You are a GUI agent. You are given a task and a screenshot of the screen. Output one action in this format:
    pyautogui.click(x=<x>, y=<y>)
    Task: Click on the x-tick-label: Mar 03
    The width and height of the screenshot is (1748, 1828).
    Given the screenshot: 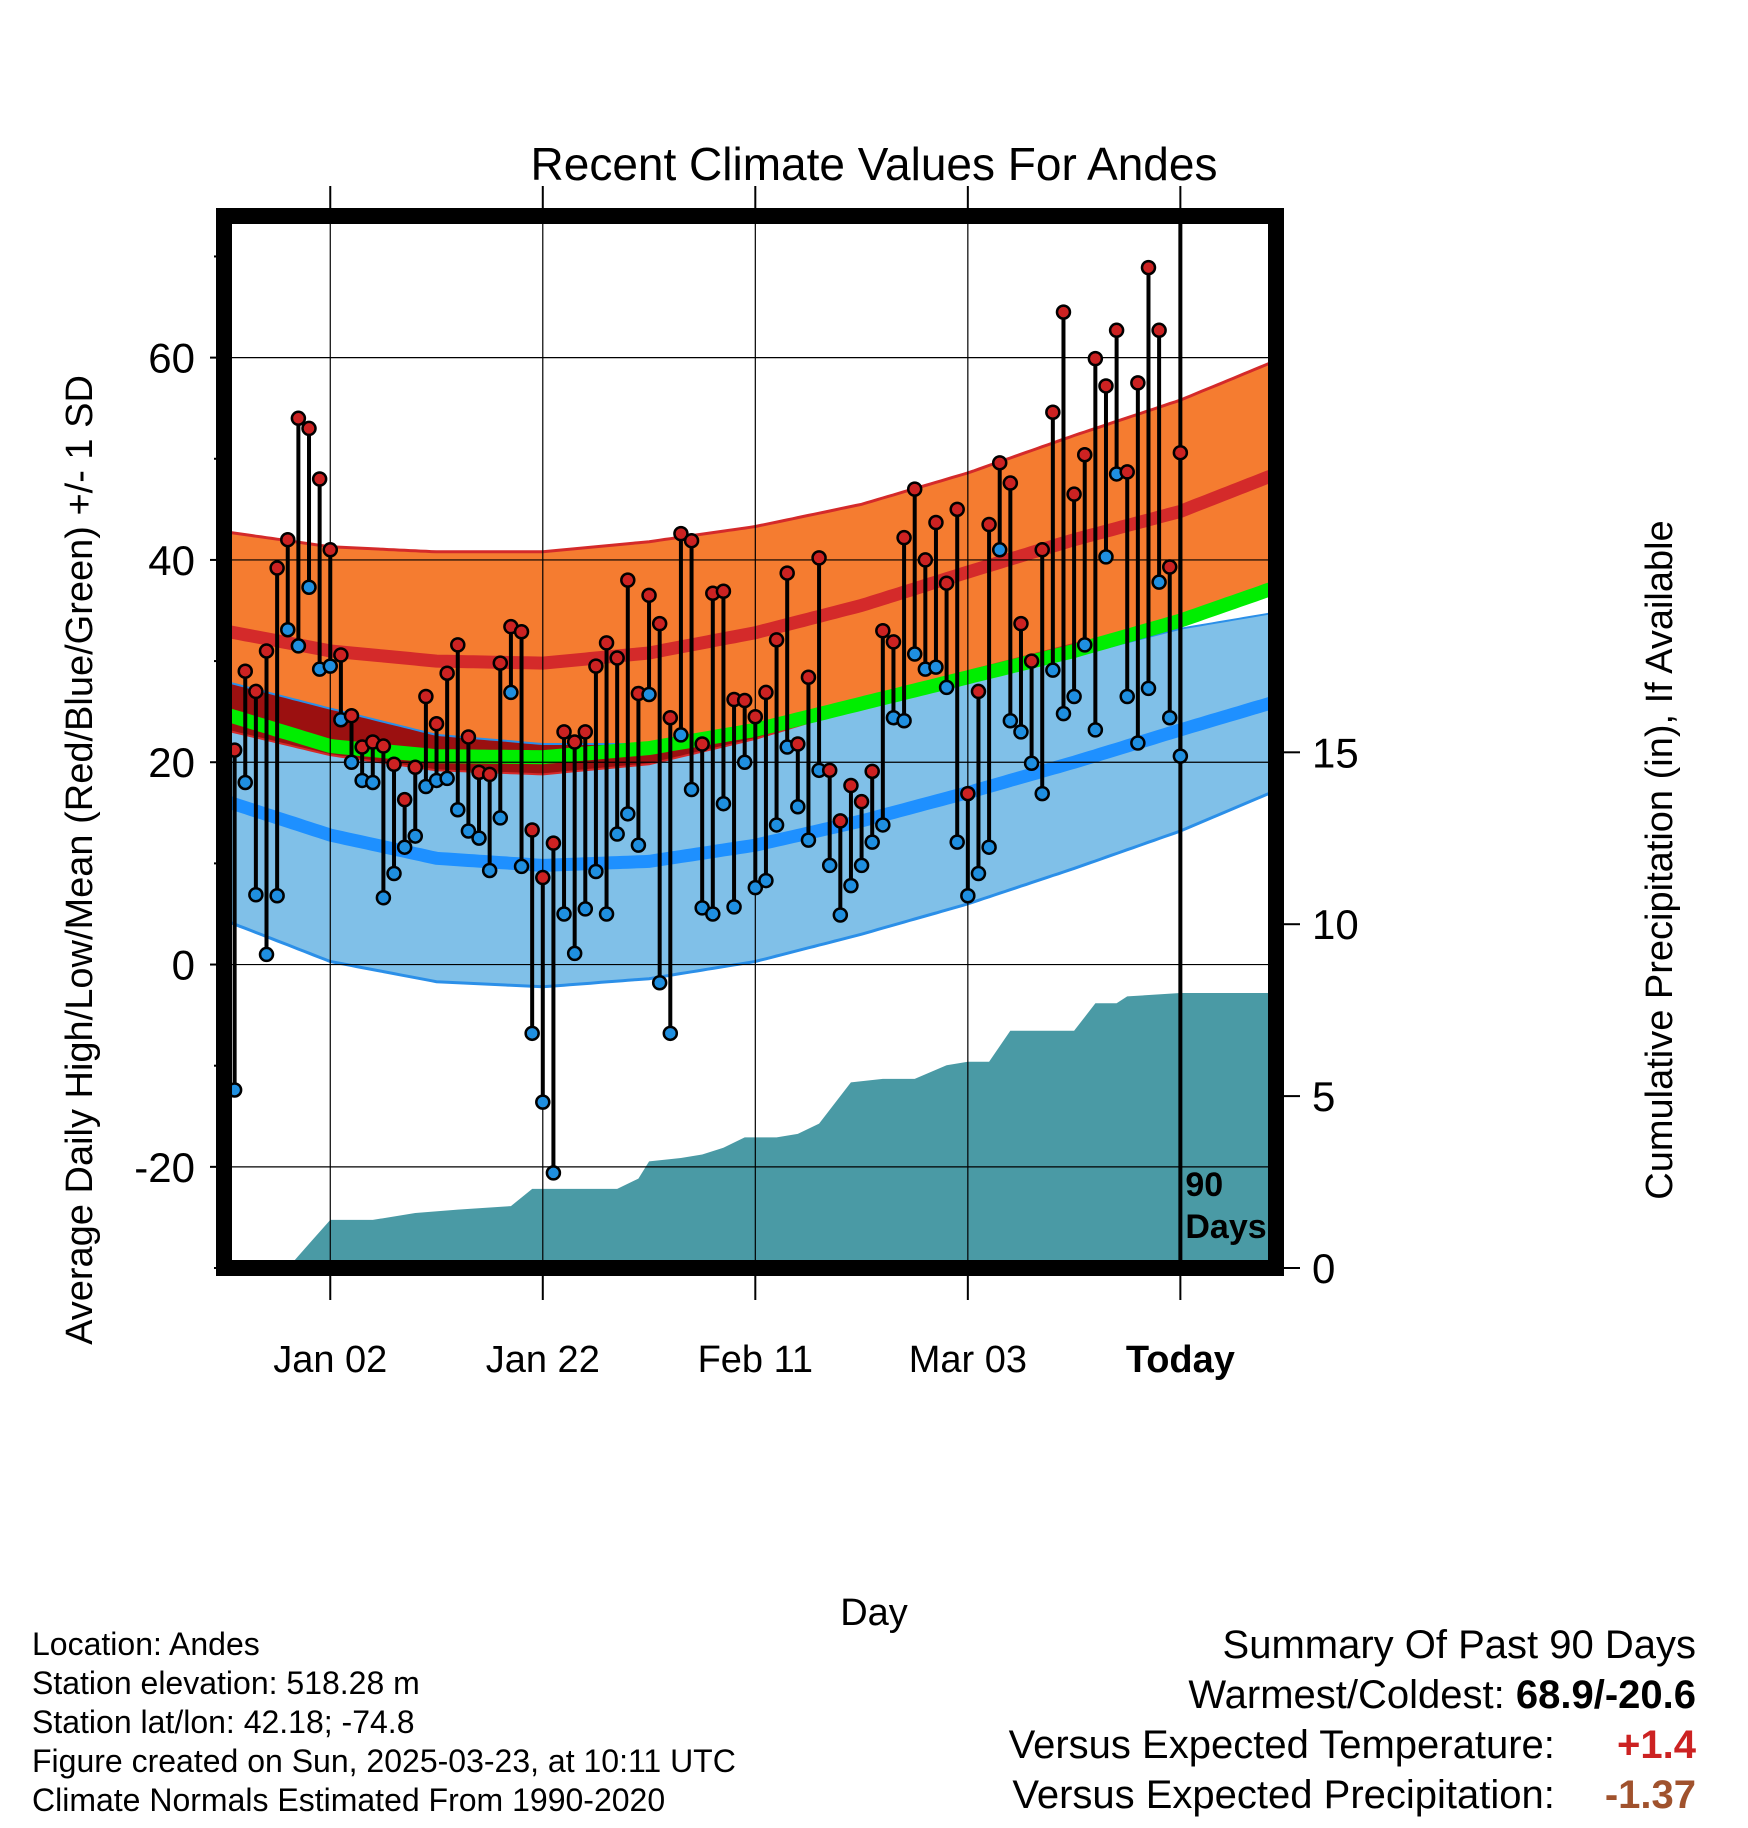 What is the action you would take?
    pyautogui.click(x=968, y=1360)
    